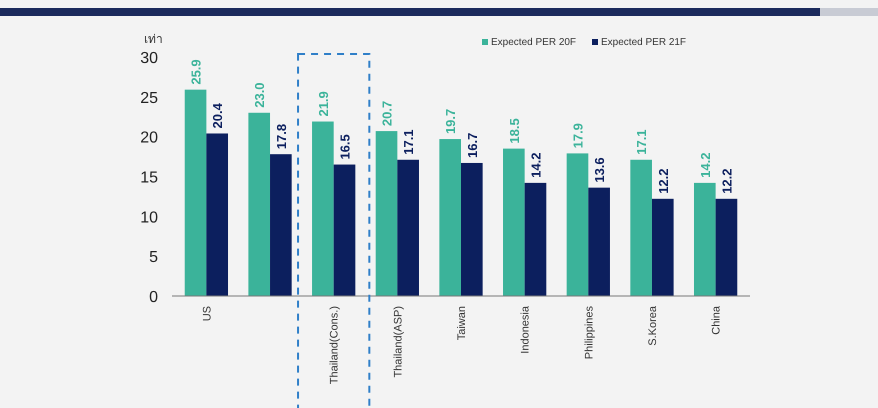  Describe the element at coordinates (462, 323) in the screenshot. I see `x-tick-label: Taiwan` at that location.